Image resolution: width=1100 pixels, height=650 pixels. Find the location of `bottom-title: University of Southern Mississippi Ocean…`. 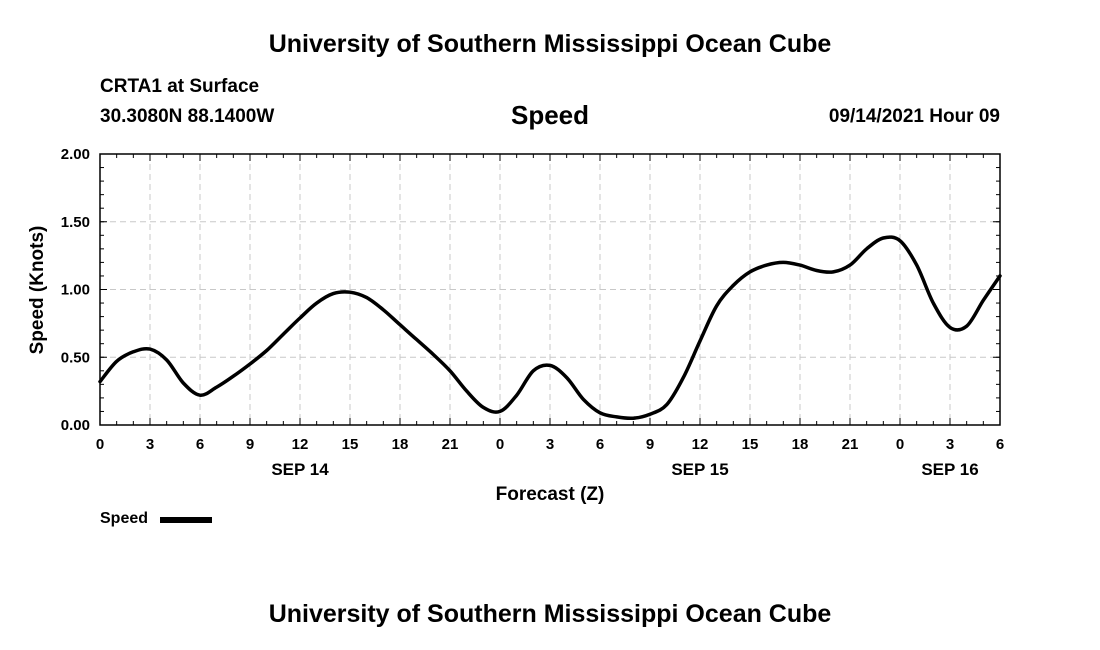

bottom-title: University of Southern Mississippi Ocean… is located at coordinates (550, 614).